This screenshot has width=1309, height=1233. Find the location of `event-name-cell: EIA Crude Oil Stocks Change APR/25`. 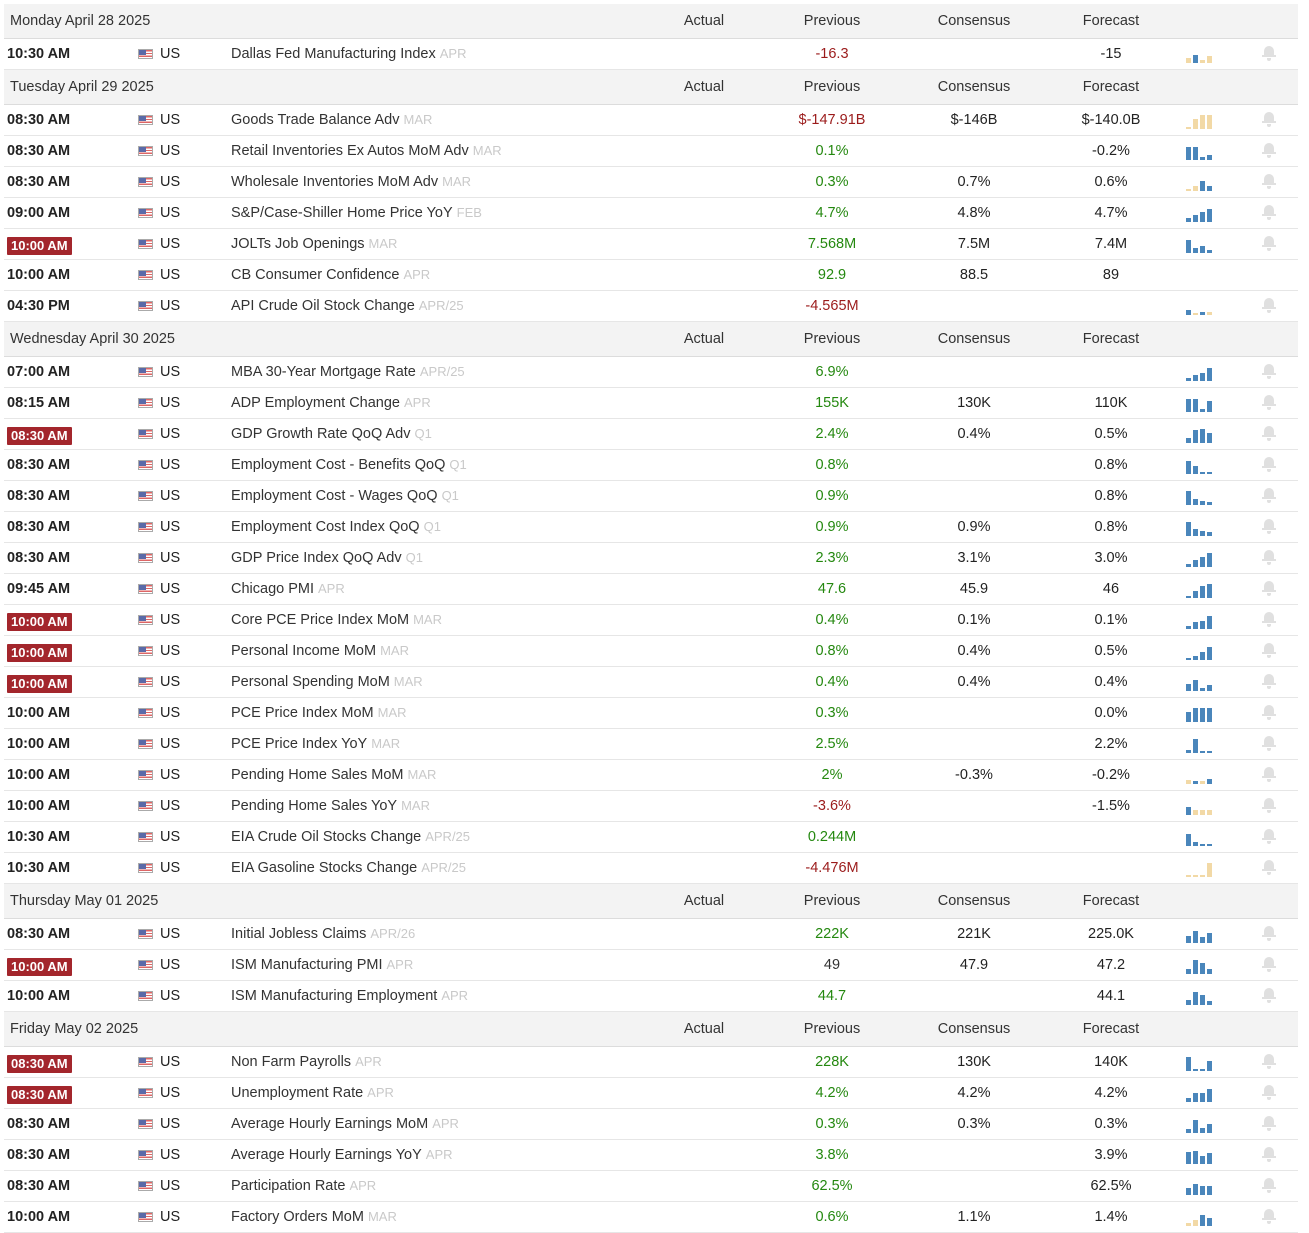

event-name-cell: EIA Crude Oil Stocks Change APR/25 is located at coordinates (350, 837).